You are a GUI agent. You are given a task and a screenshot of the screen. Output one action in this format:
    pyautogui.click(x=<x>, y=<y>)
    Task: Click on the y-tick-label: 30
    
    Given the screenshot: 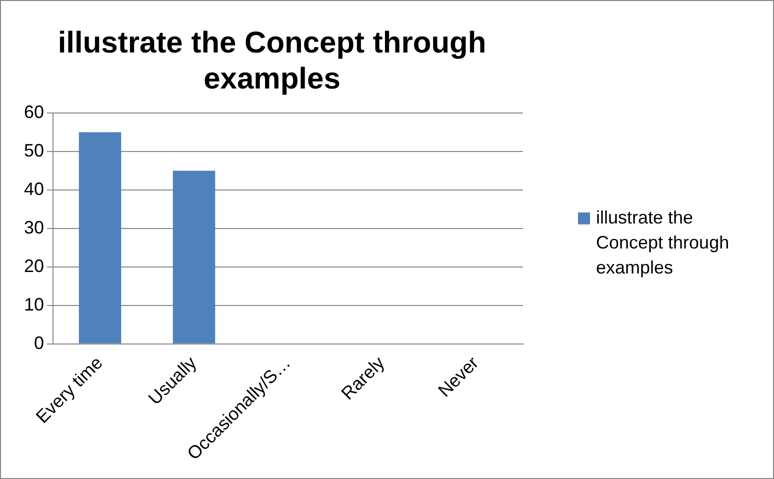 What is the action you would take?
    pyautogui.click(x=34, y=227)
    